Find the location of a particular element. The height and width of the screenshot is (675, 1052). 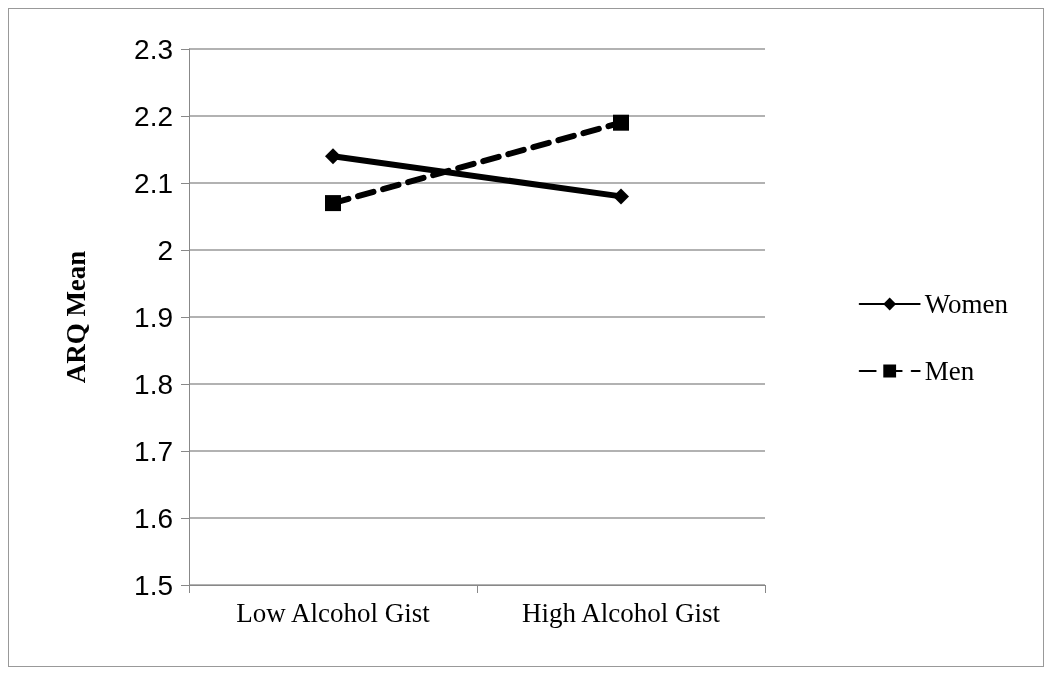

y-tick-label: 1.5 is located at coordinates (153, 585).